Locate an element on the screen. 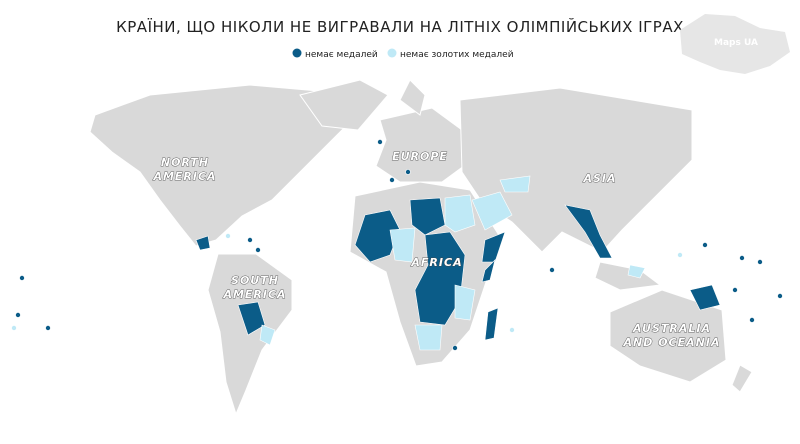 The width and height of the screenshot is (800, 444). region-label: AFRICA is located at coordinates (436, 262).